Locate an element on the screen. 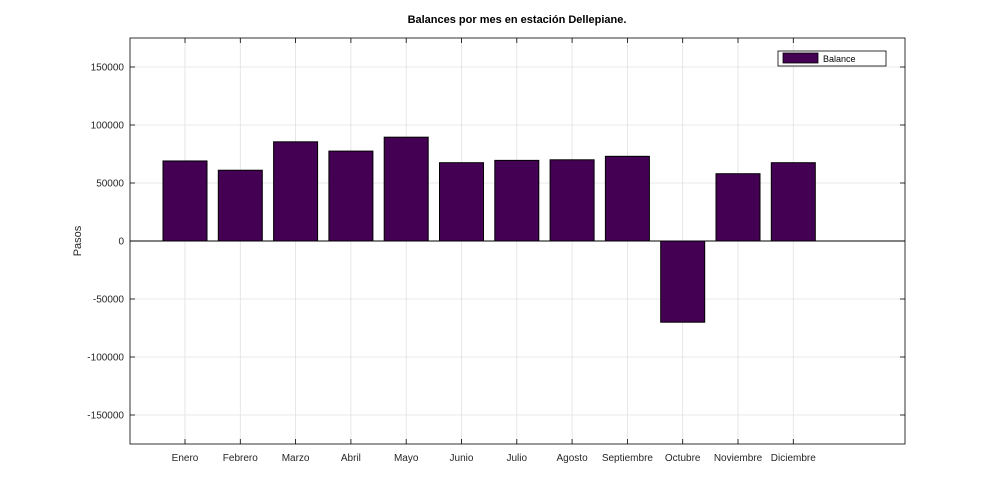 Image resolution: width=1000 pixels, height=500 pixels. bar-mayo is located at coordinates (406, 189).